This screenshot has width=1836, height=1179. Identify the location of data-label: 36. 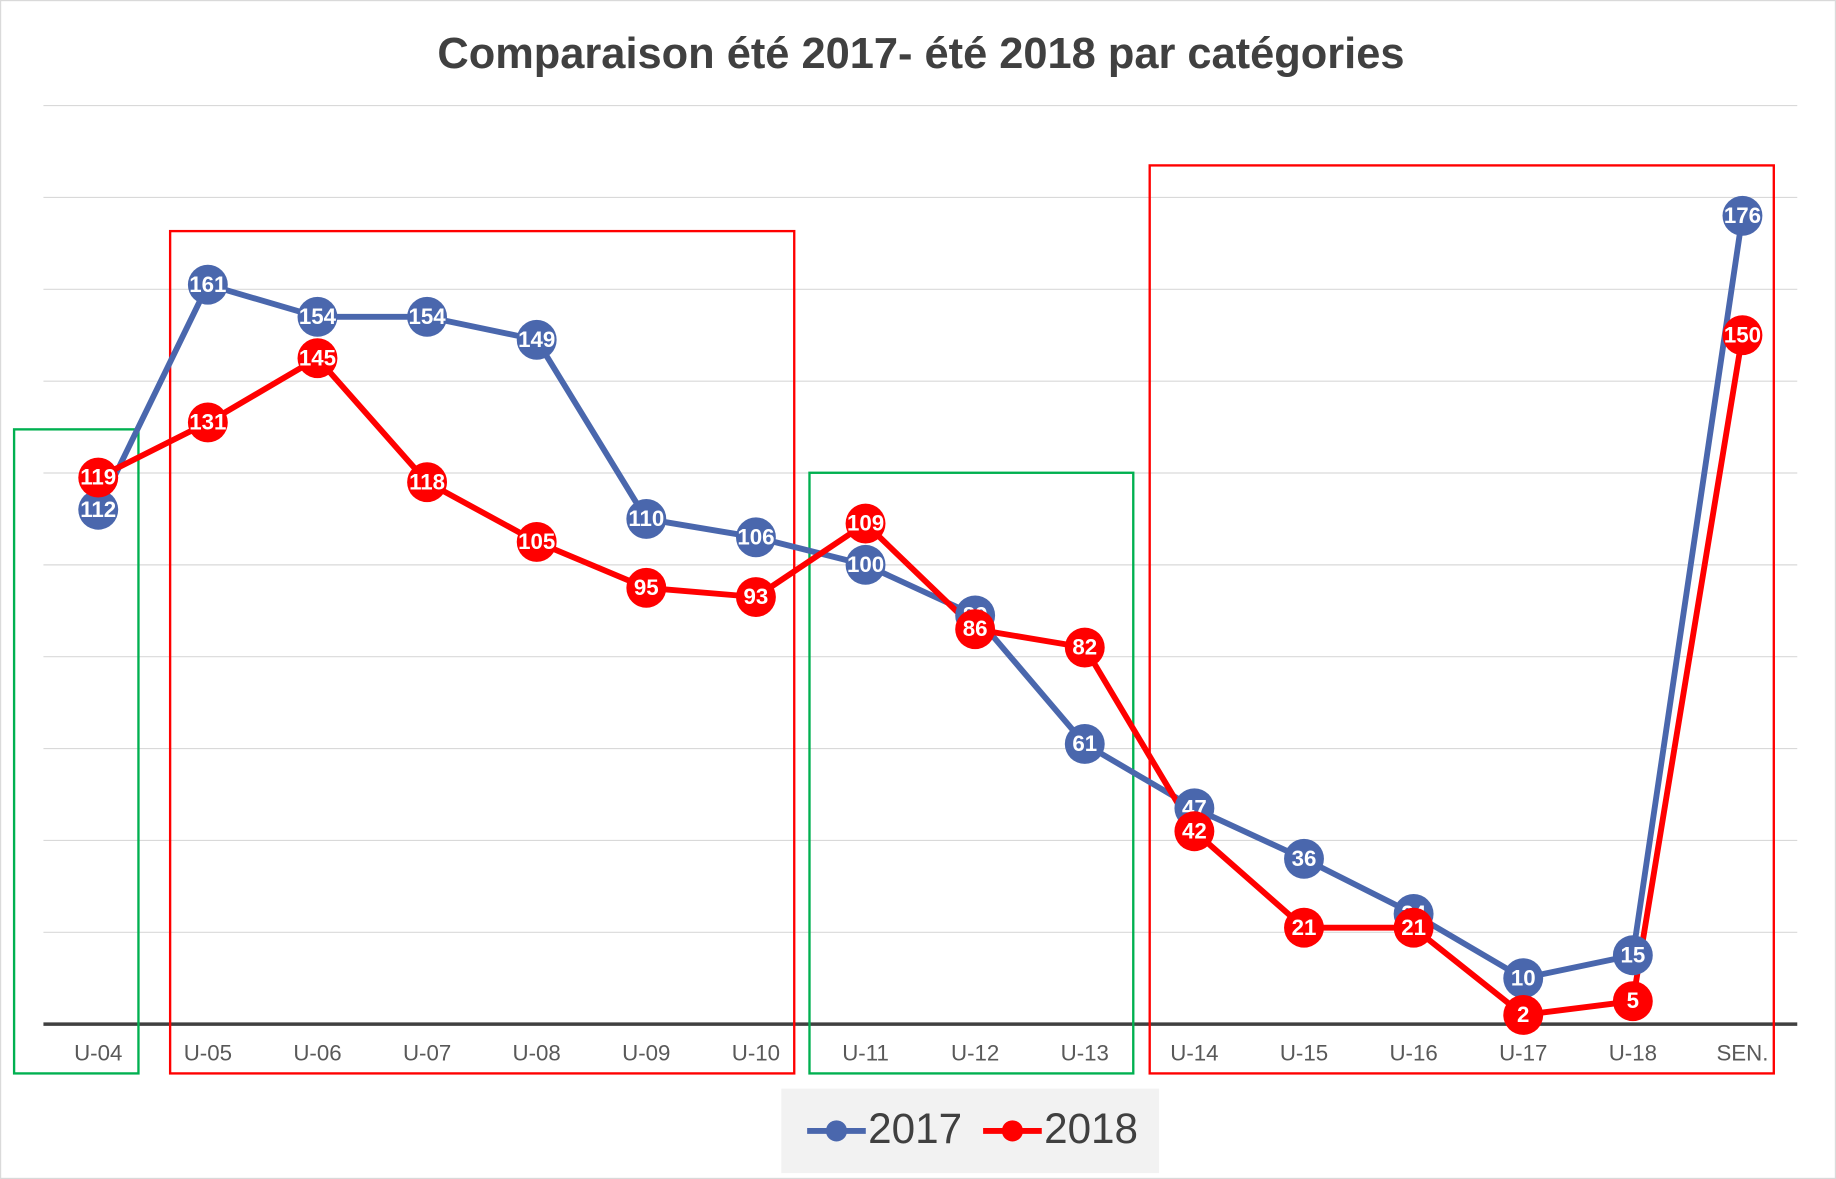
(1304, 858).